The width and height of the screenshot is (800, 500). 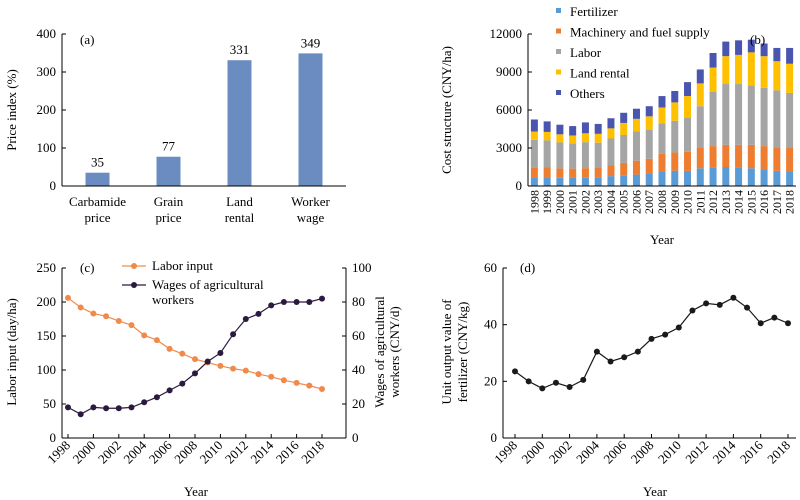 What do you see at coordinates (47, 335) in the screenshot?
I see `y-tick-label-left: 150` at bounding box center [47, 335].